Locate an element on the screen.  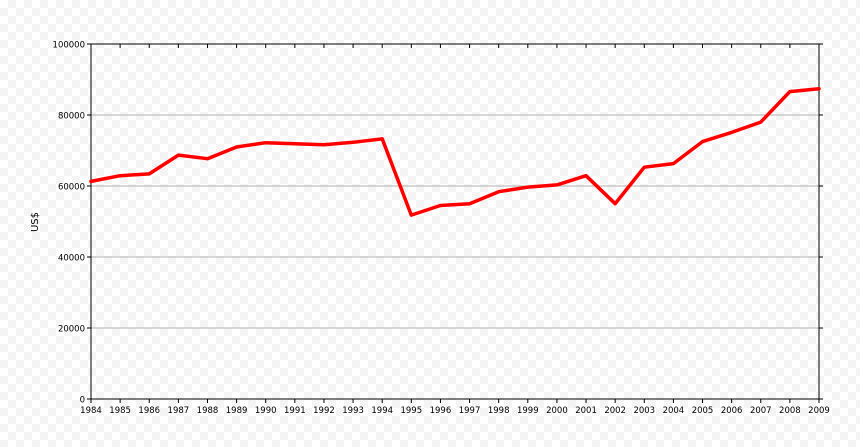
x-tick-label: 2004 is located at coordinates (674, 411).